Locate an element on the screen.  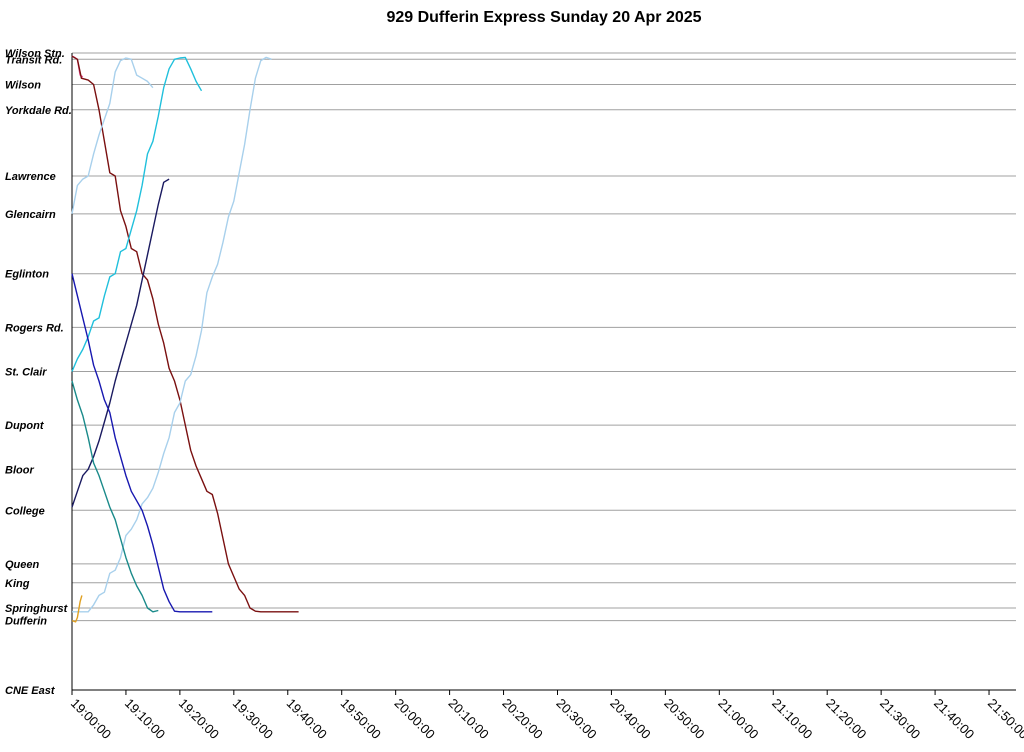
stop-label: CNE East is located at coordinates (30, 691).